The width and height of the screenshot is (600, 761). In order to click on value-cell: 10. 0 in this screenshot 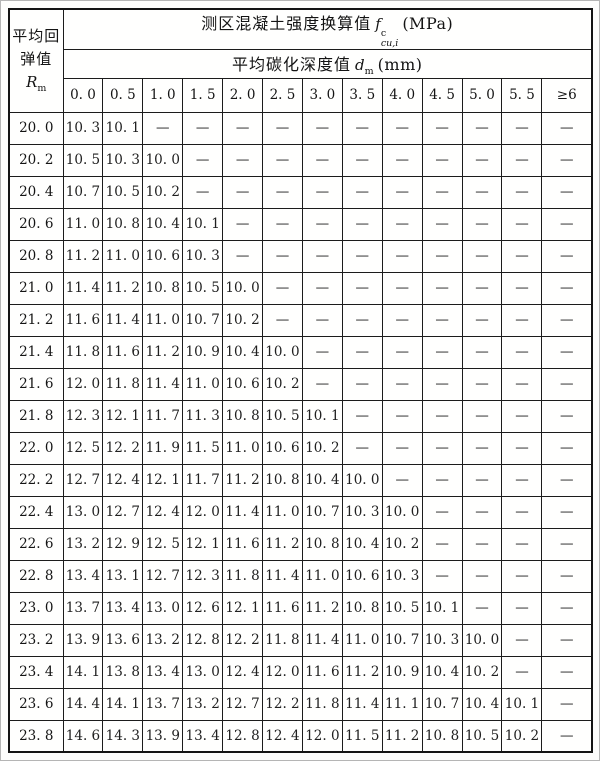, I will do `click(243, 288)`.